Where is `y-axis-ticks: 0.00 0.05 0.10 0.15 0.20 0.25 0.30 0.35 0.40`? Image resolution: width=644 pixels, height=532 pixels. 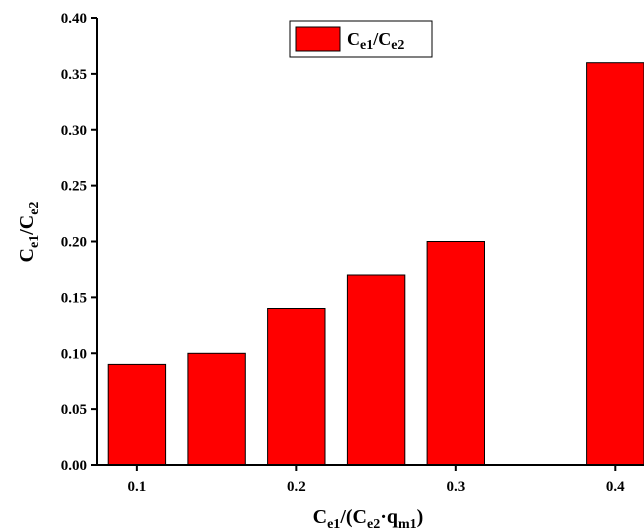 y-axis-ticks: 0.00 0.05 0.10 0.15 0.20 0.25 0.30 0.35 0.40 is located at coordinates (79, 242).